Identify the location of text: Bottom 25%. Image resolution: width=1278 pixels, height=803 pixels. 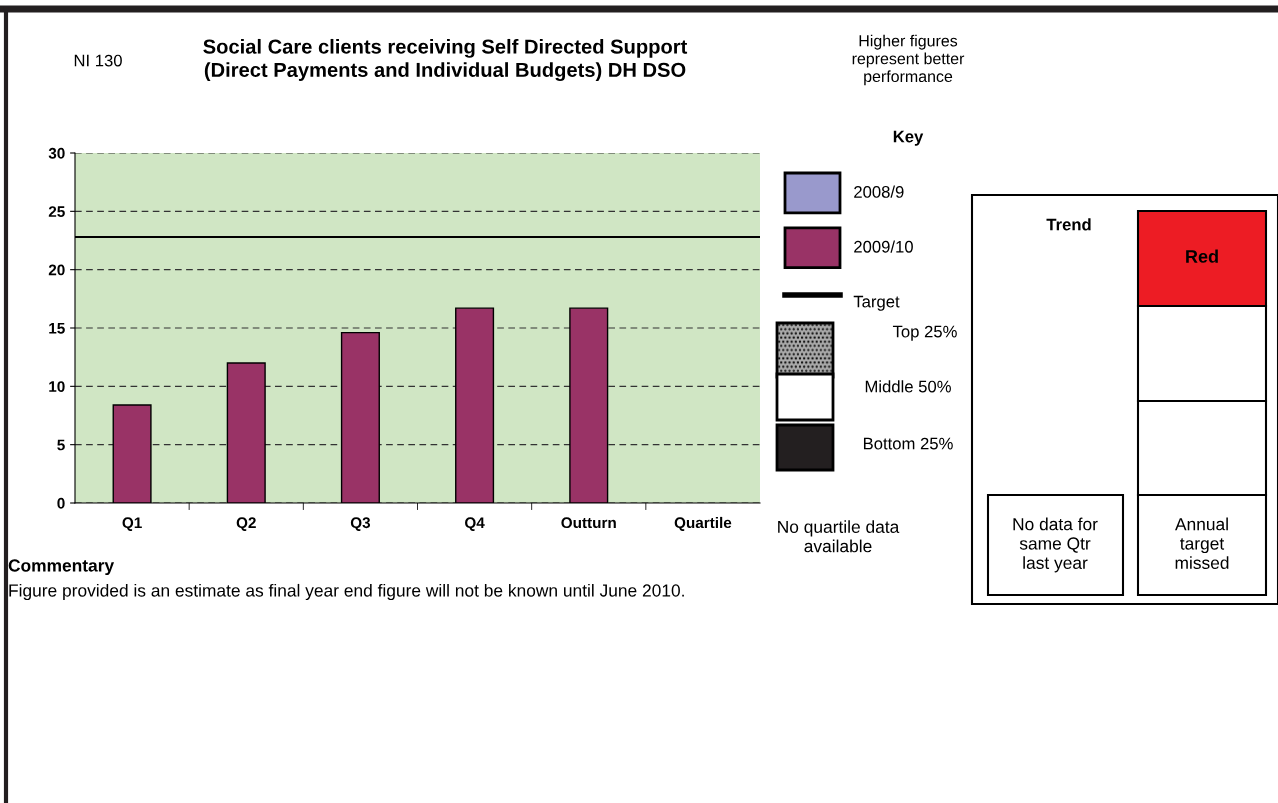
(908, 443).